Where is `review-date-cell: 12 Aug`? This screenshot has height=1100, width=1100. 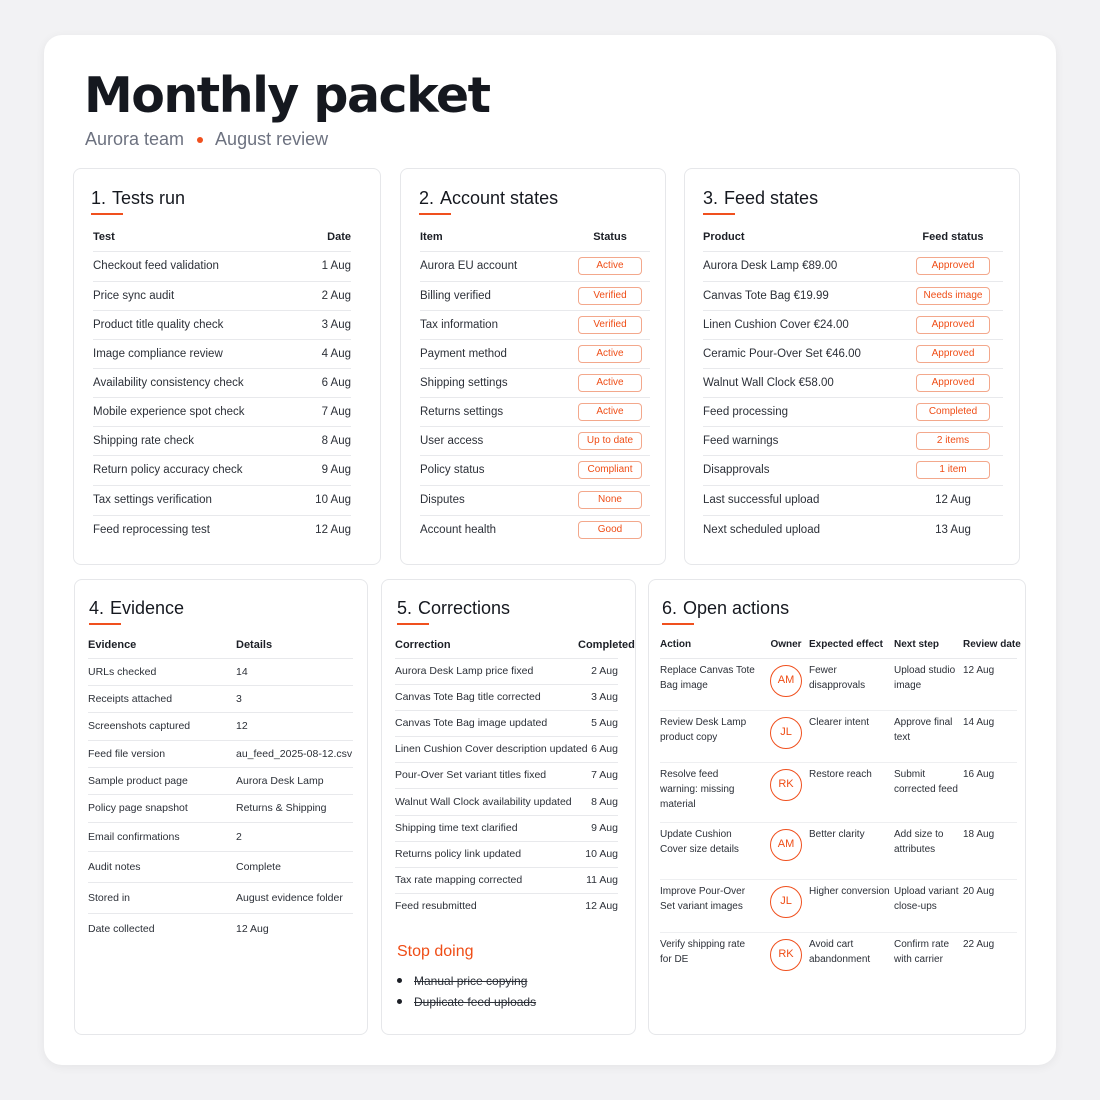 review-date-cell: 12 Aug is located at coordinates (990, 683).